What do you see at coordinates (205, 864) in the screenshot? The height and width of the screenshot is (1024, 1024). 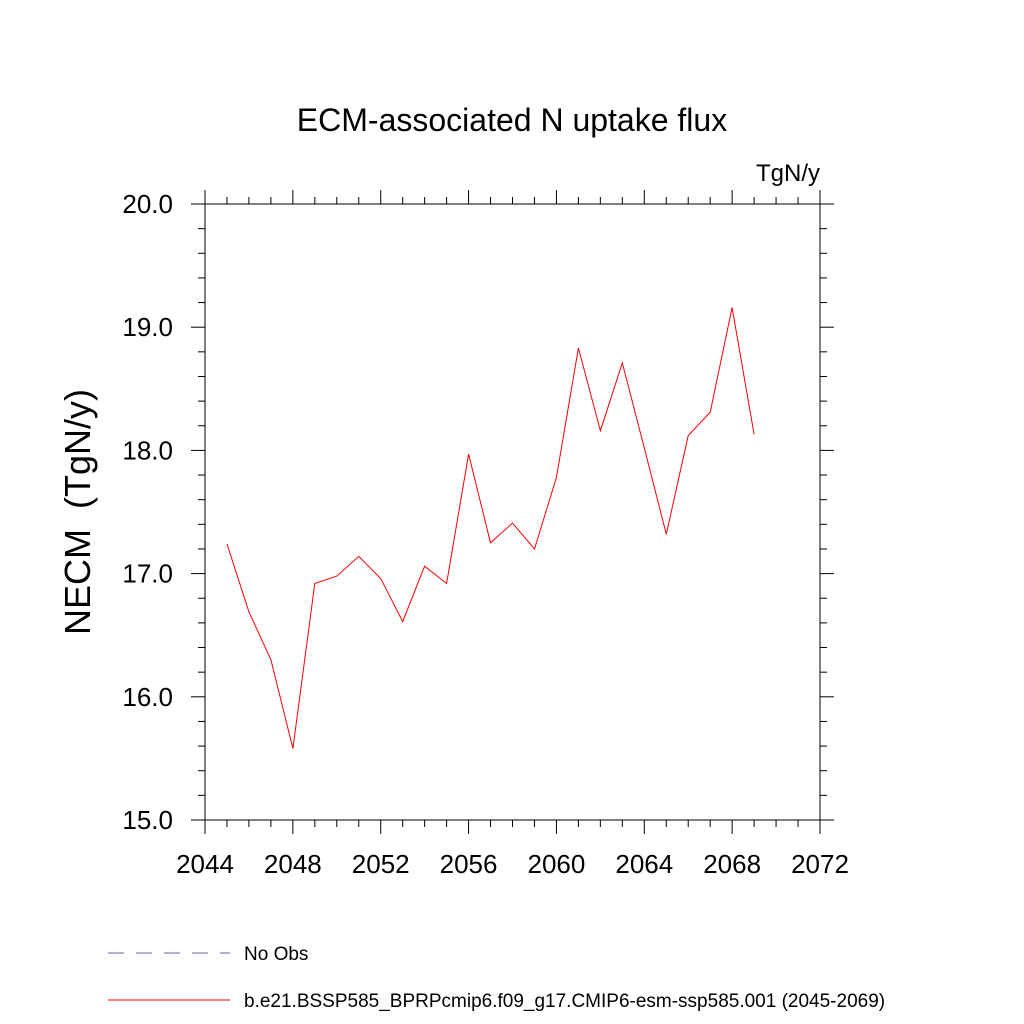 I see `x-tick-label: 2044` at bounding box center [205, 864].